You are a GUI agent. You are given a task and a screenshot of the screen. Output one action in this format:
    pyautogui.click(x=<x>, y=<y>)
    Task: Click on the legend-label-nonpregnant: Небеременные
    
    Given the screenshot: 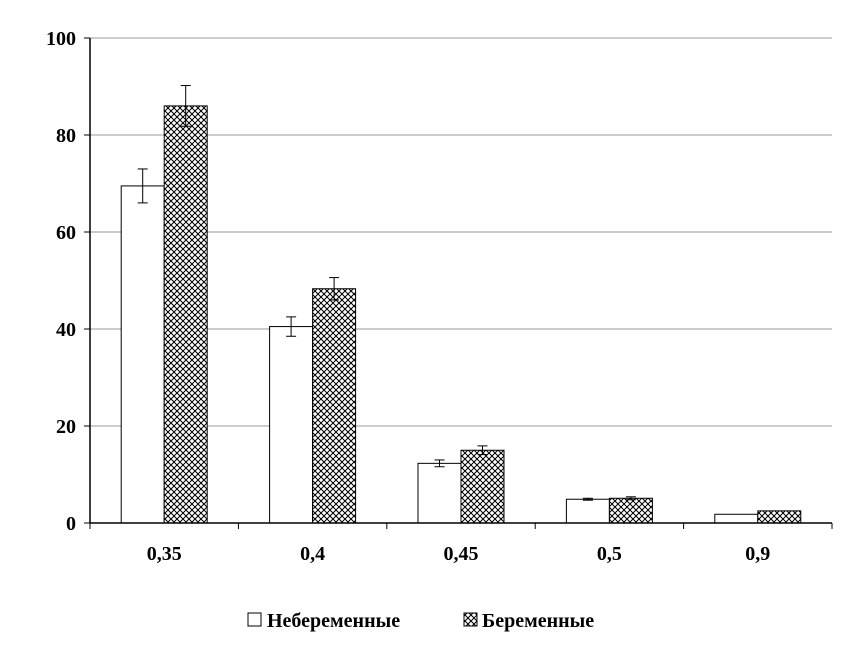 What is the action you would take?
    pyautogui.click(x=333, y=621)
    